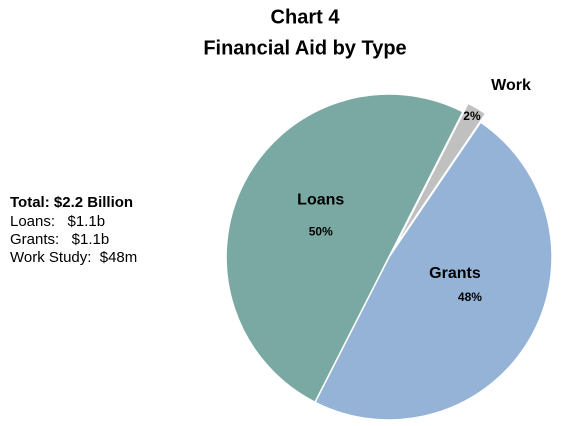 Image resolution: width=563 pixels, height=426 pixels. Describe the element at coordinates (59, 239) in the screenshot. I see `summary-item: Grants: $1.1b` at that location.